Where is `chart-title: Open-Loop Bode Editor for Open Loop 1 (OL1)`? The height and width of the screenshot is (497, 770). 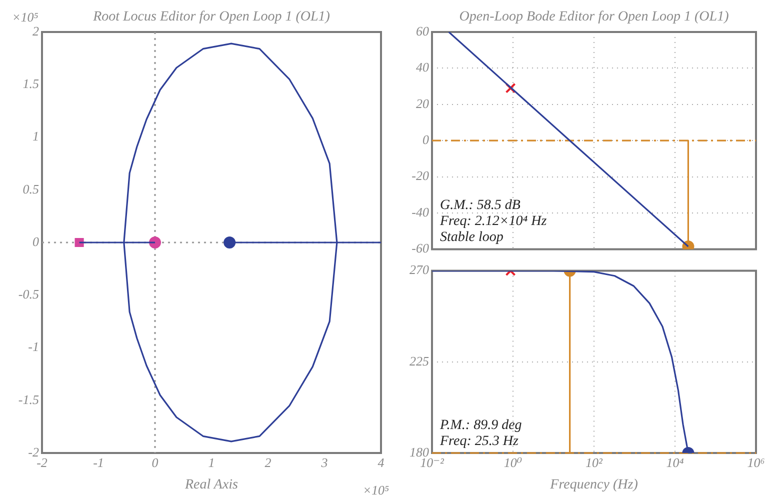 chart-title: Open-Loop Bode Editor for Open Loop 1 (OL1) is located at coordinates (594, 17).